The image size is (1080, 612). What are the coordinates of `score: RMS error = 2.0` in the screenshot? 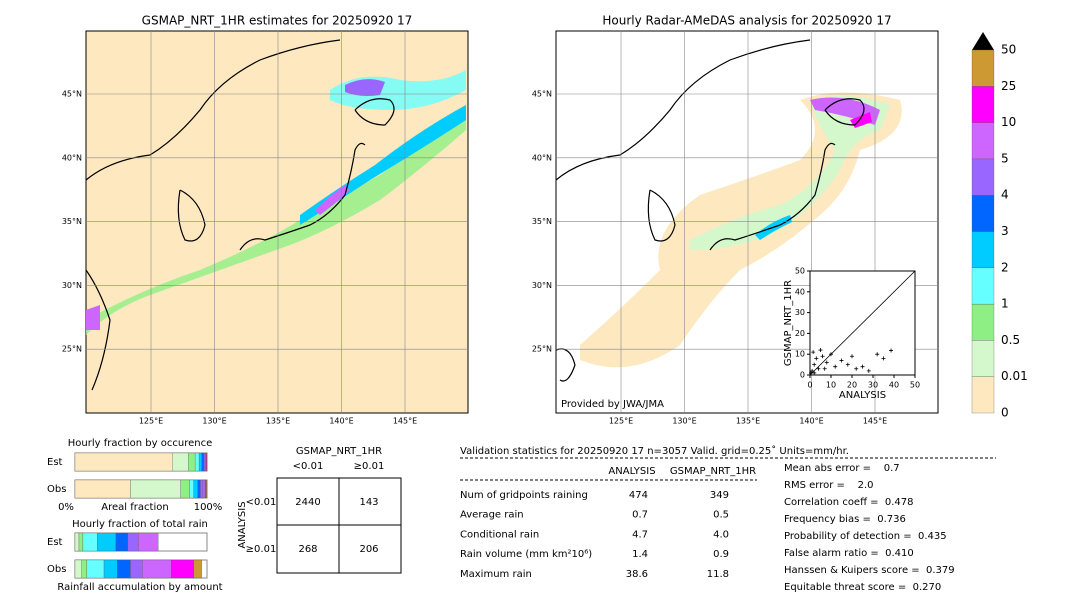 It's located at (829, 485).